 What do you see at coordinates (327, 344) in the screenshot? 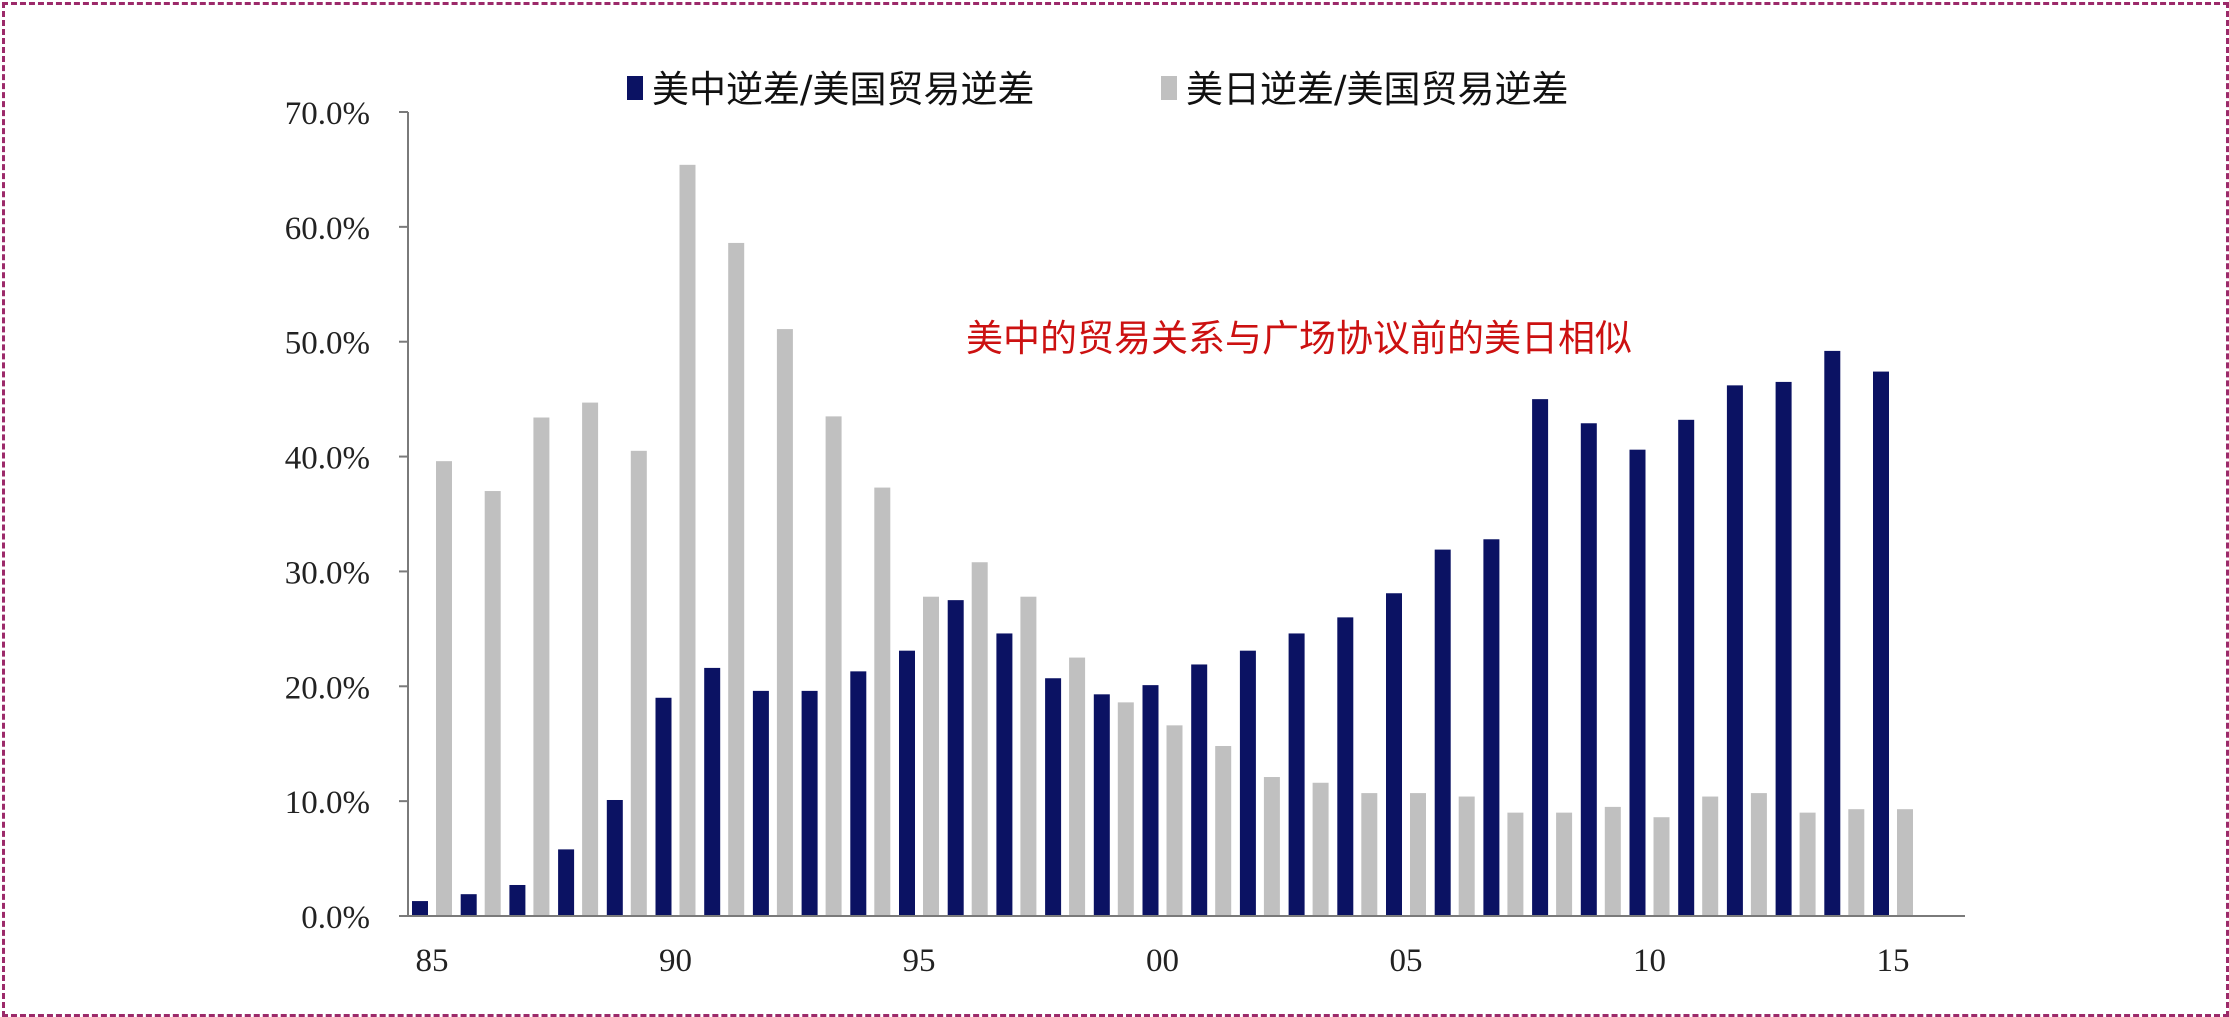
I see `y-tick-label: 50.0%` at bounding box center [327, 344].